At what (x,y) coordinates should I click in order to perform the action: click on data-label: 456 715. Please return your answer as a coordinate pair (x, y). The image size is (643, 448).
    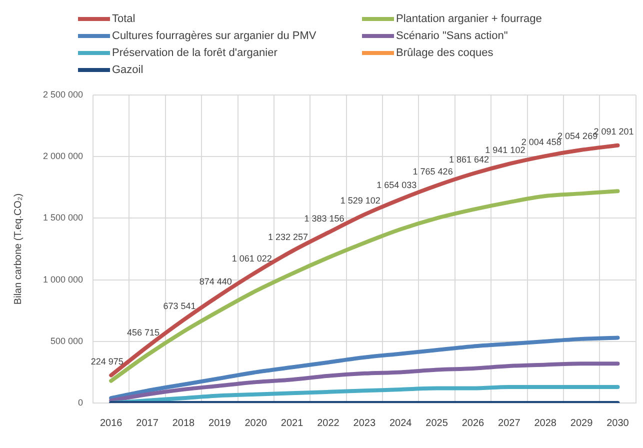
    Looking at the image, I should click on (143, 333).